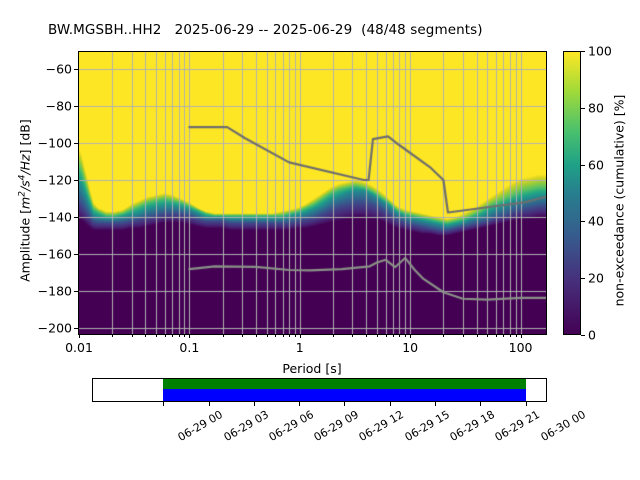  I want to click on y-axis-tick-label: −200, so click(54, 328).